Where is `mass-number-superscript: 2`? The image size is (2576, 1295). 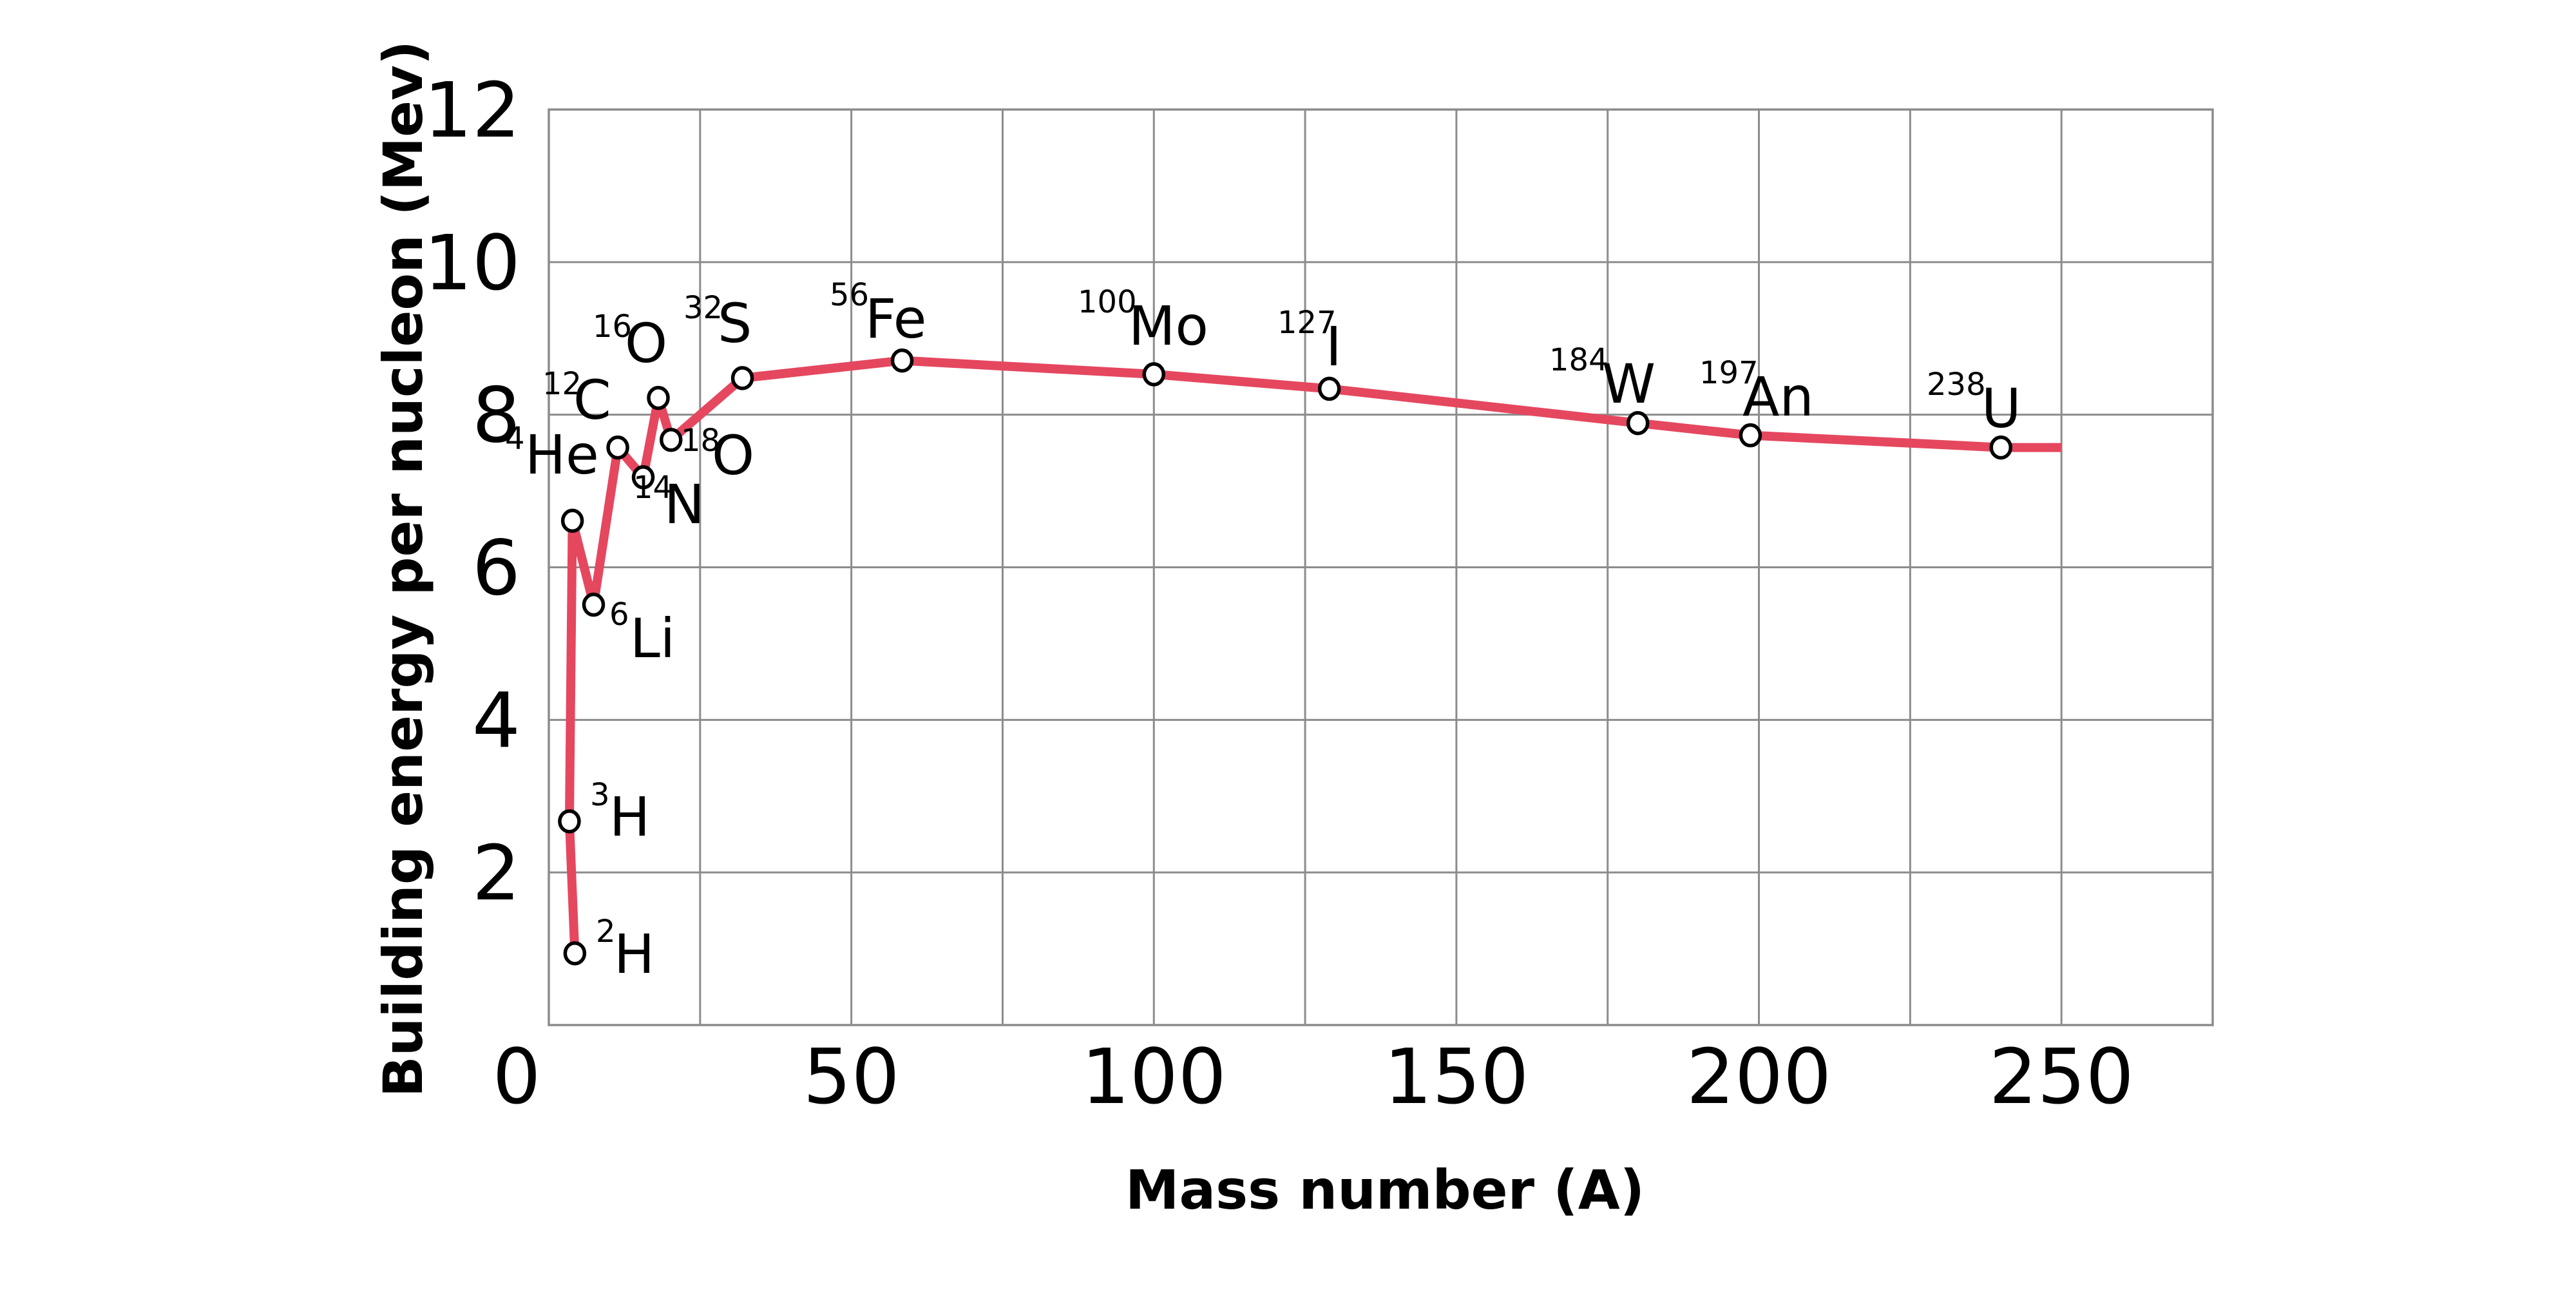 mass-number-superscript: 2 is located at coordinates (606, 932).